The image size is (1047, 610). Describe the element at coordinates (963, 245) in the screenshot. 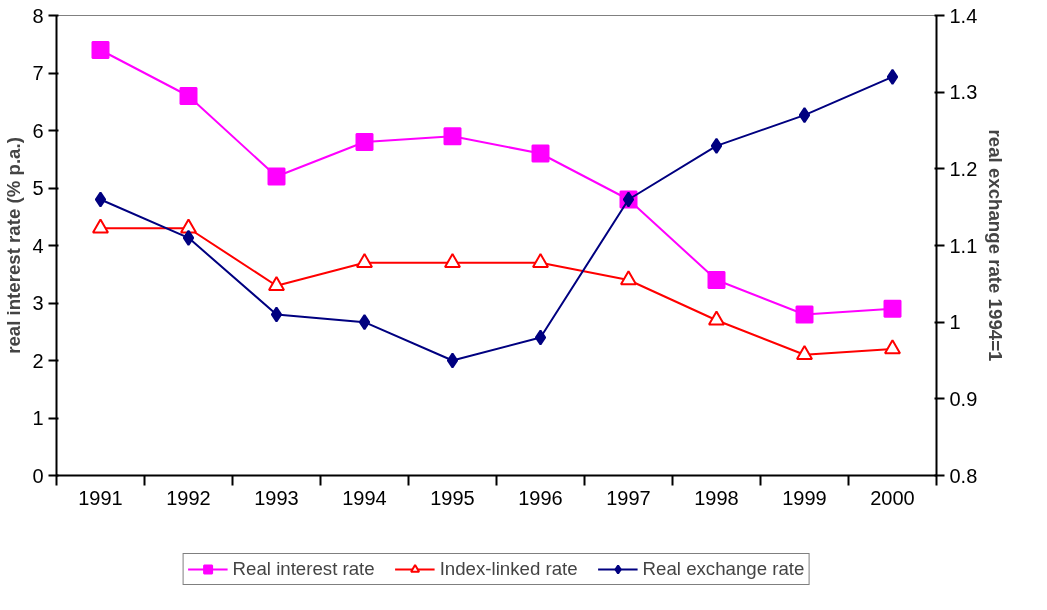

I see `y2-tick-label: 1.1` at that location.